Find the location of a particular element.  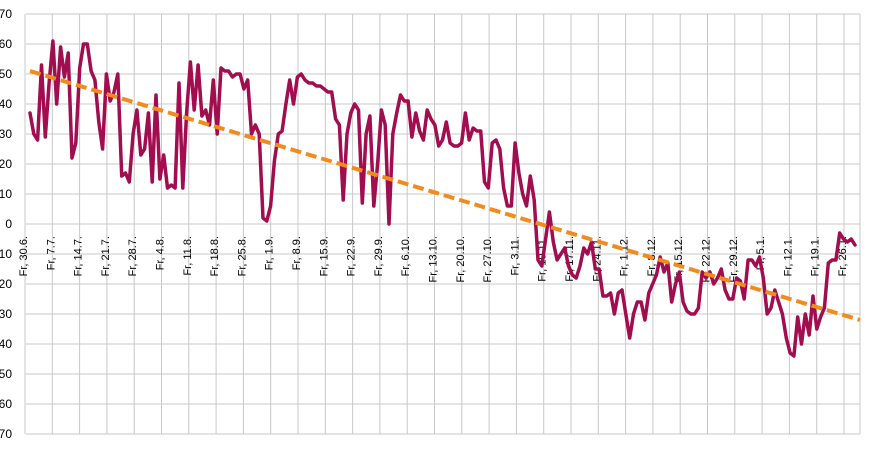

x-tick-label: Fr, 30.6. is located at coordinates (24, 256).